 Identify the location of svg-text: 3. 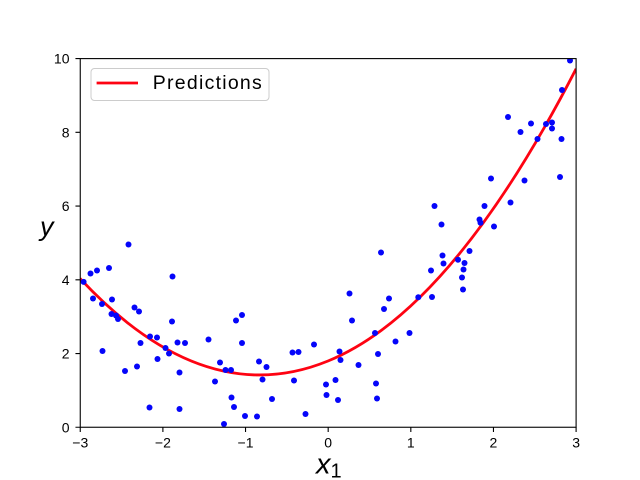
(576, 443).